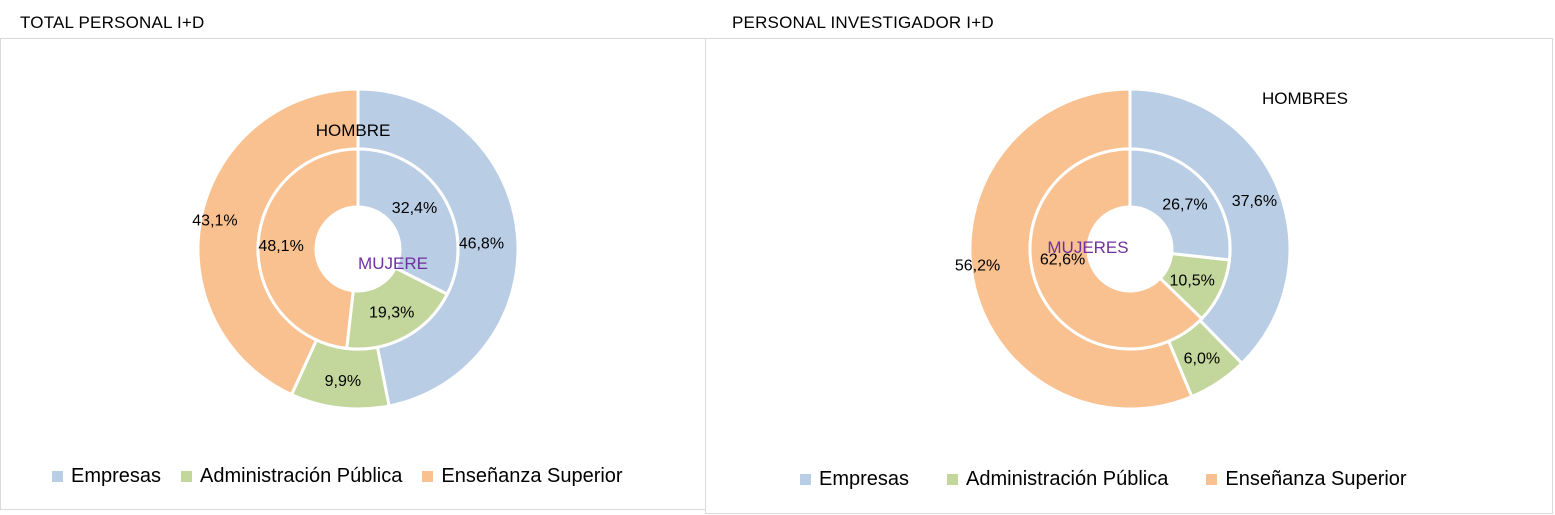 This screenshot has width=1555, height=515. I want to click on data-label-inner-empresas: 26,7%, so click(1184, 205).